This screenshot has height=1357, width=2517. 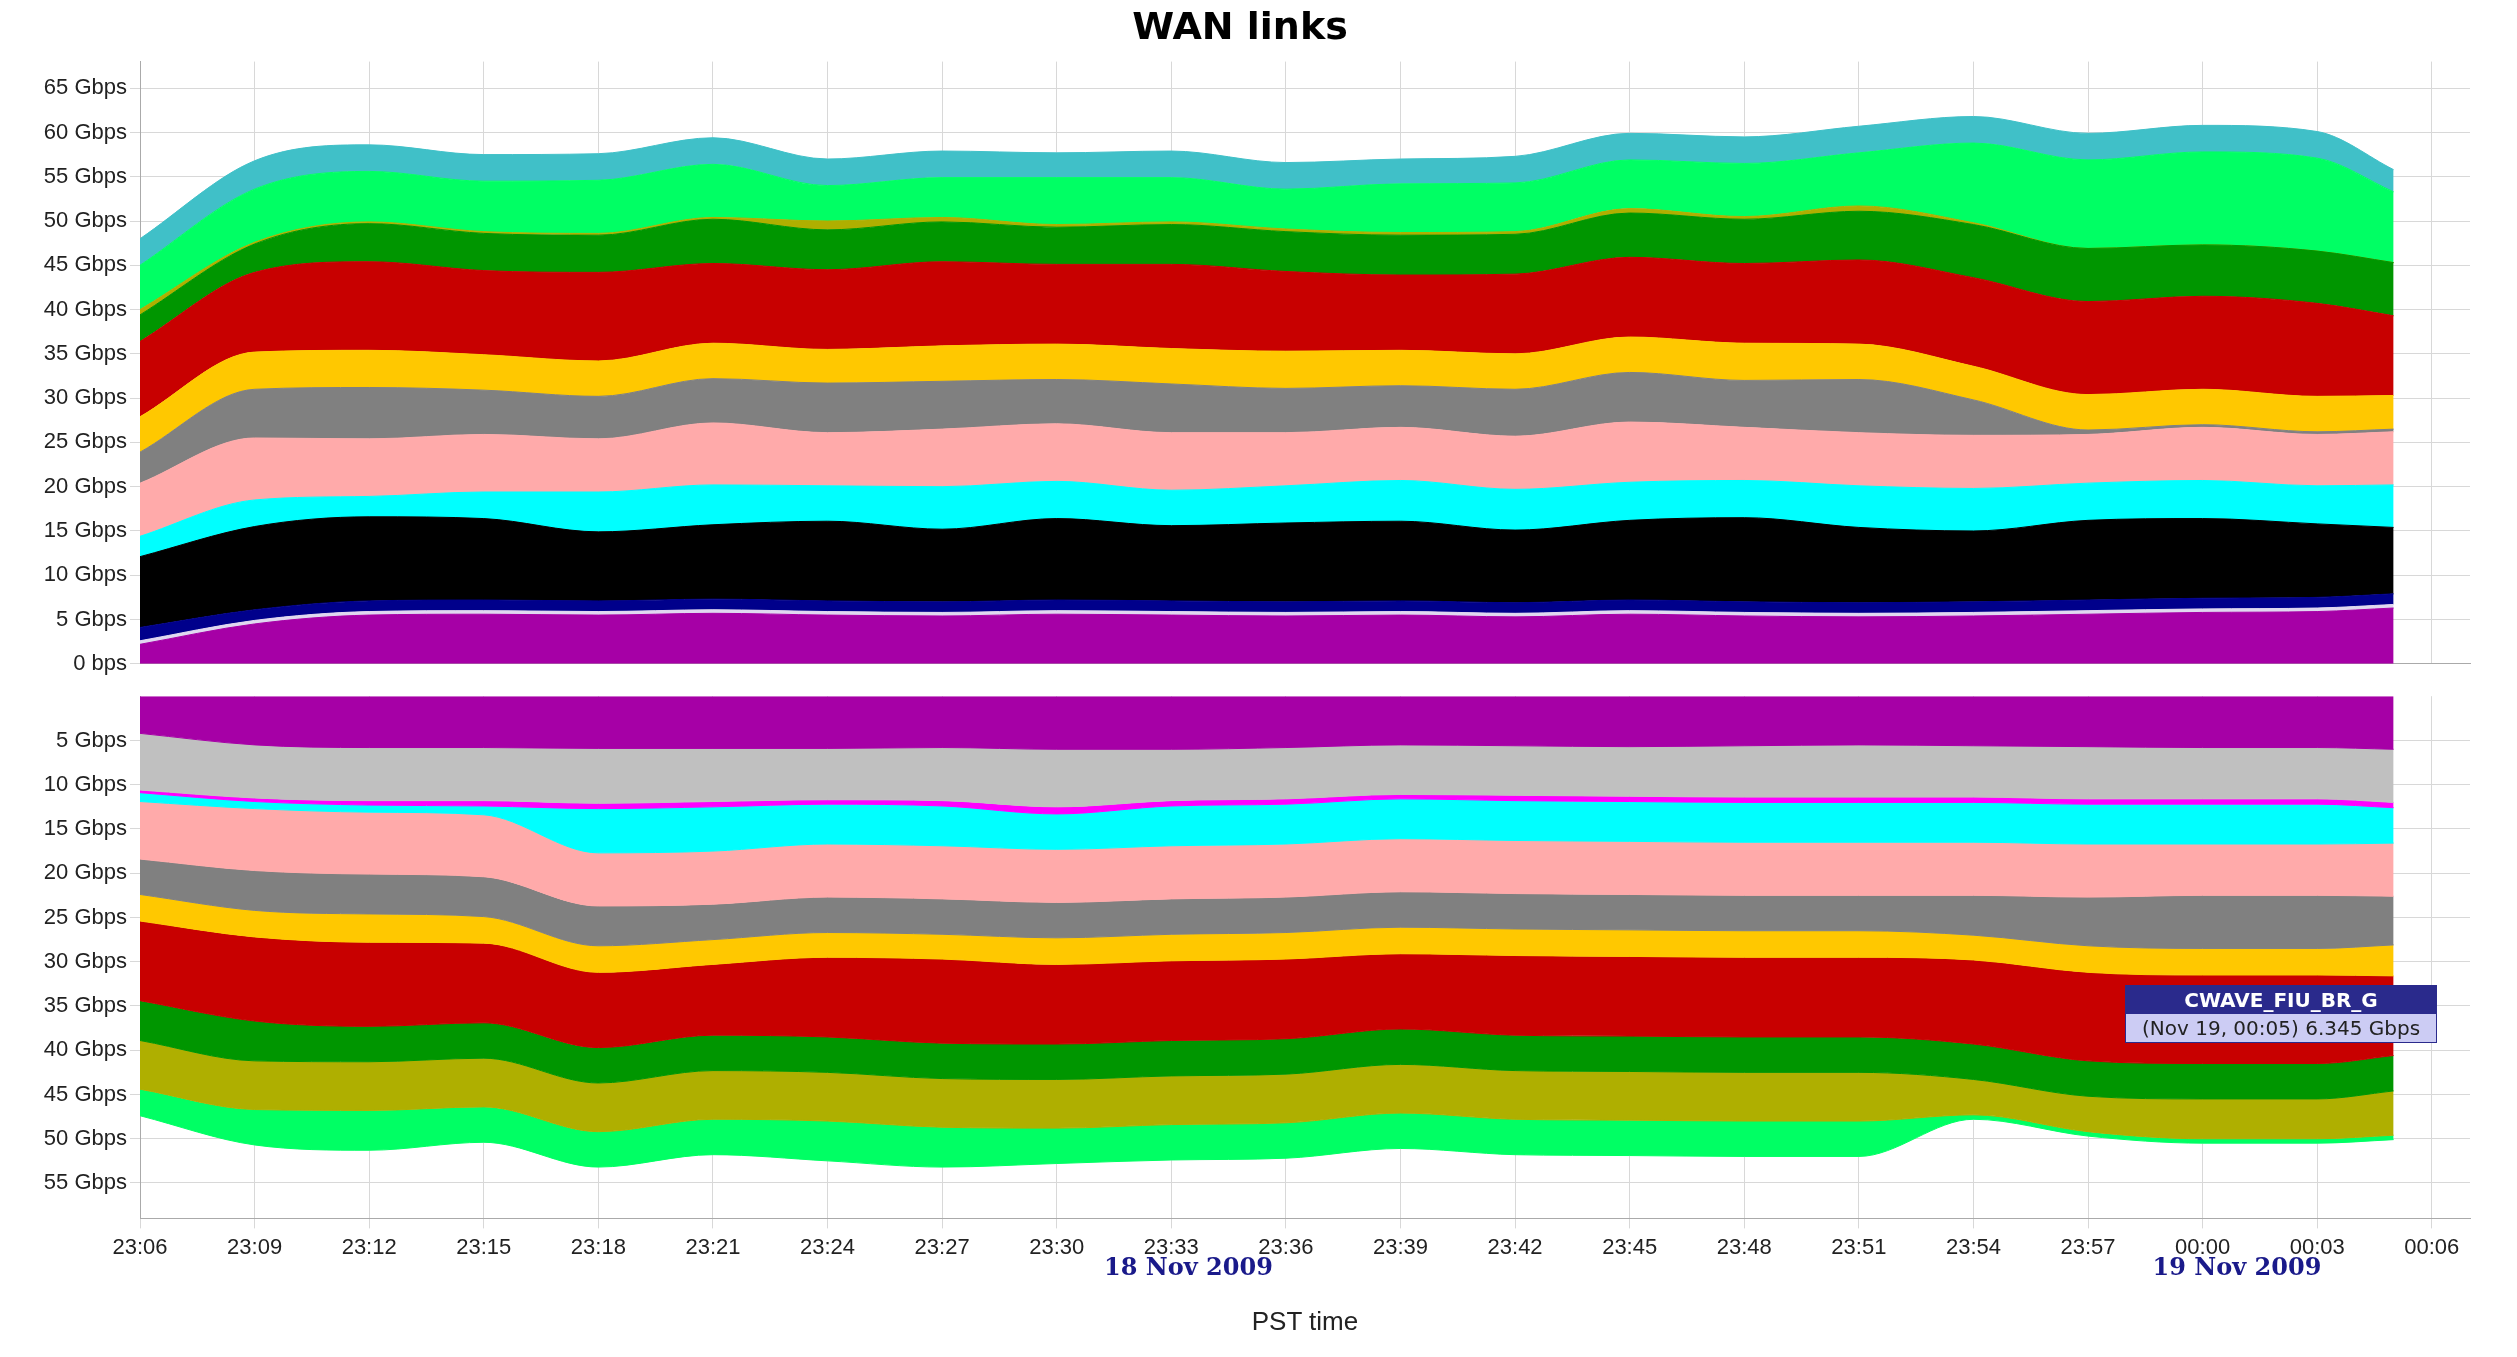 What do you see at coordinates (484, 1246) in the screenshot?
I see `x-tick-label: 23:15` at bounding box center [484, 1246].